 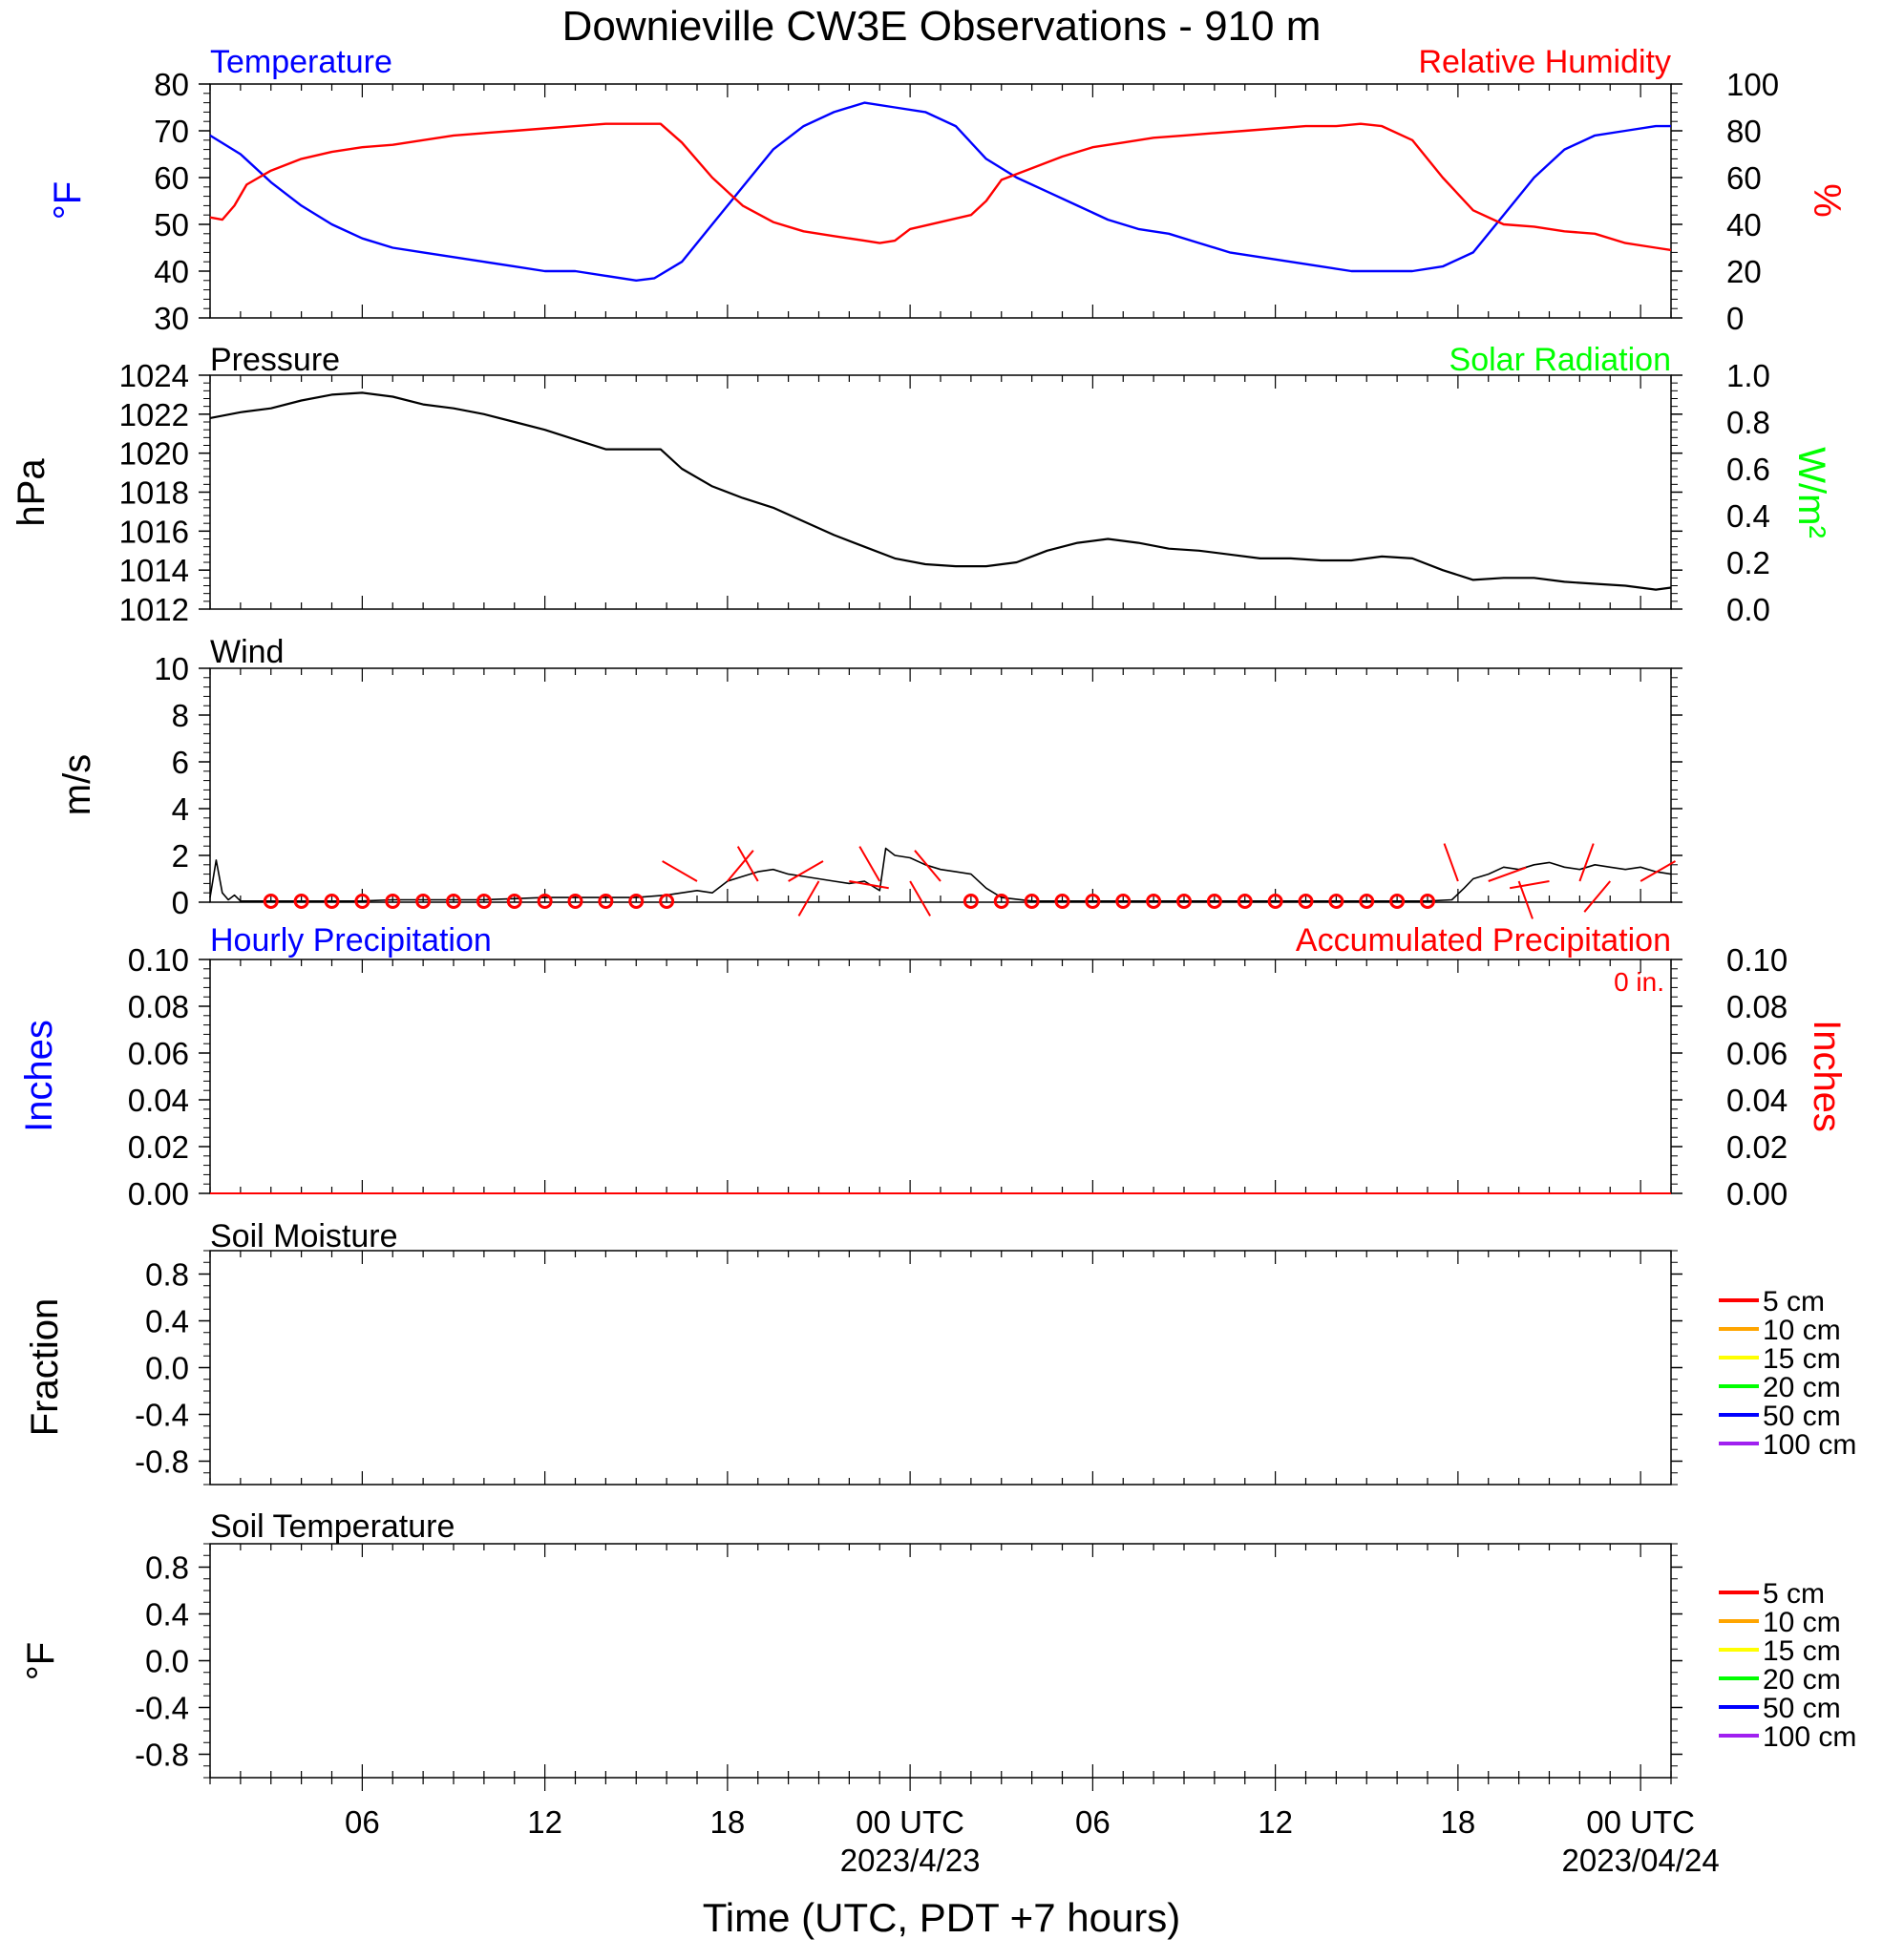 What do you see at coordinates (1744, 131) in the screenshot?
I see `y-right-tick-label: 80` at bounding box center [1744, 131].